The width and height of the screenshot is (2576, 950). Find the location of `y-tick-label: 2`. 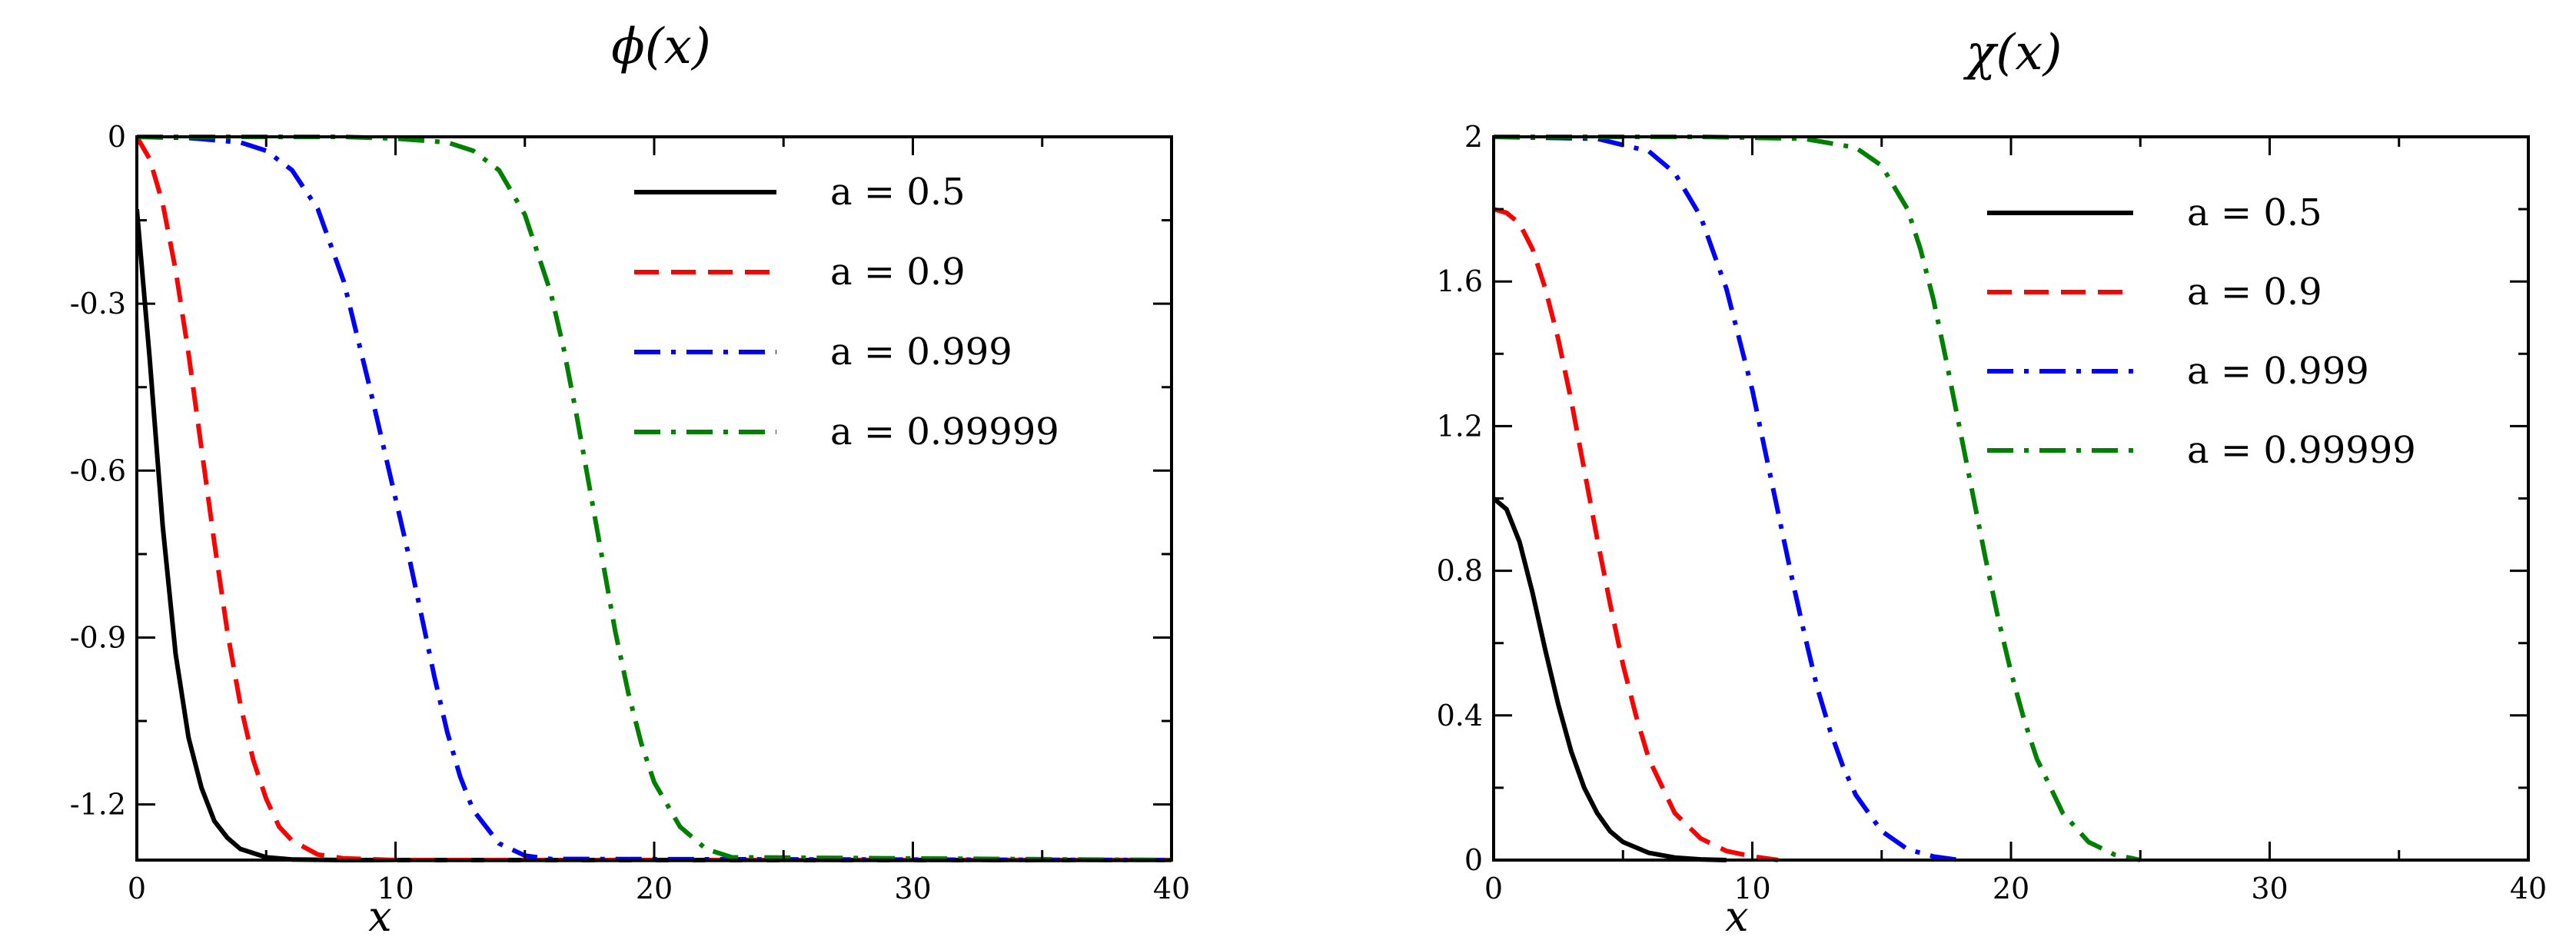

y-tick-label: 2 is located at coordinates (1473, 137).